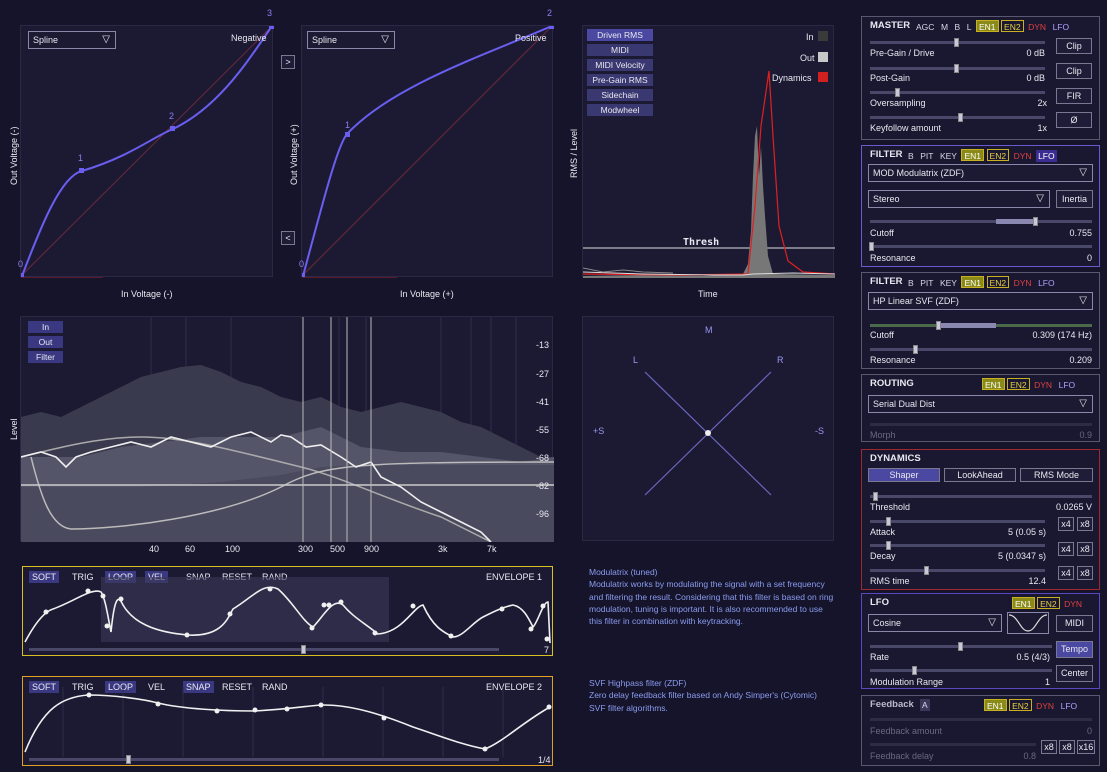 The image size is (1107, 772). Describe the element at coordinates (1018, 384) in the screenshot. I see `routing-chip-en2: EN2` at that location.